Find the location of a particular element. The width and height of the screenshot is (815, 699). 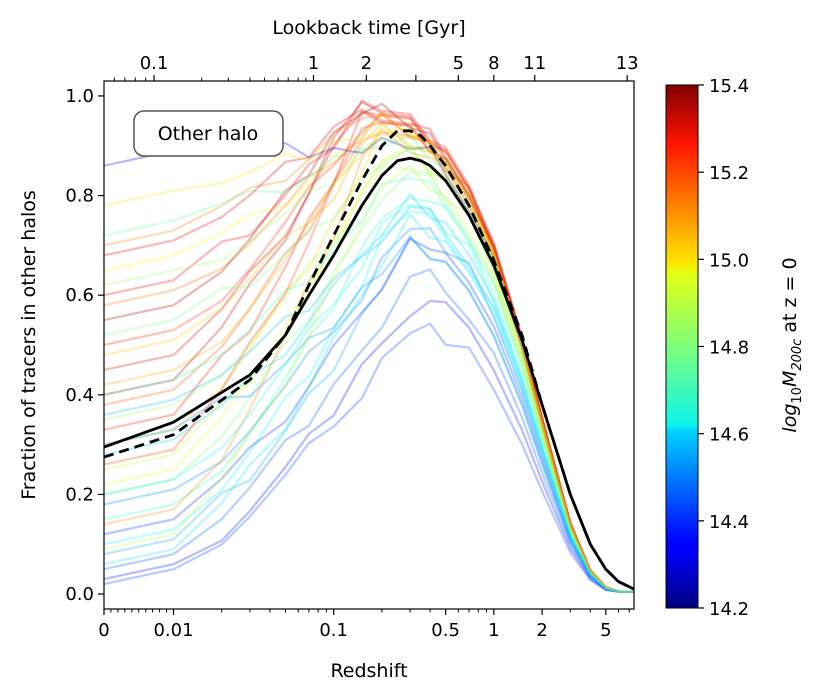

y-tick-label: 1.0 is located at coordinates (79, 96).